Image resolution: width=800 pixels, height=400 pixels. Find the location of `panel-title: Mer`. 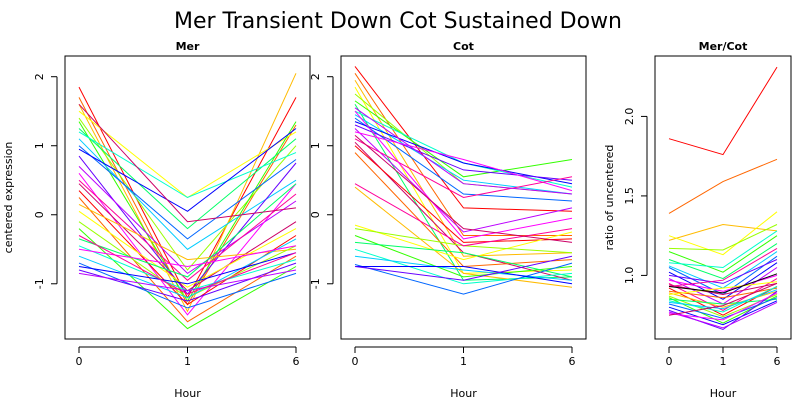

panel-title: Mer is located at coordinates (188, 46).